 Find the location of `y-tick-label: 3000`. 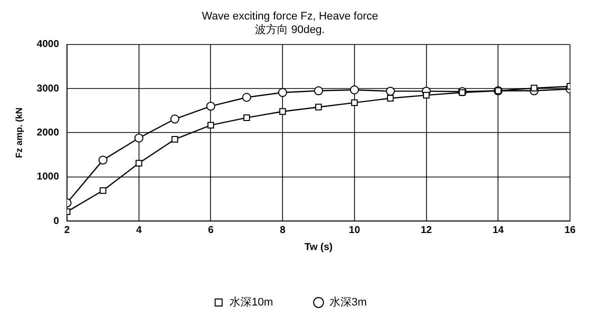

y-tick-label: 3000 is located at coordinates (48, 88).